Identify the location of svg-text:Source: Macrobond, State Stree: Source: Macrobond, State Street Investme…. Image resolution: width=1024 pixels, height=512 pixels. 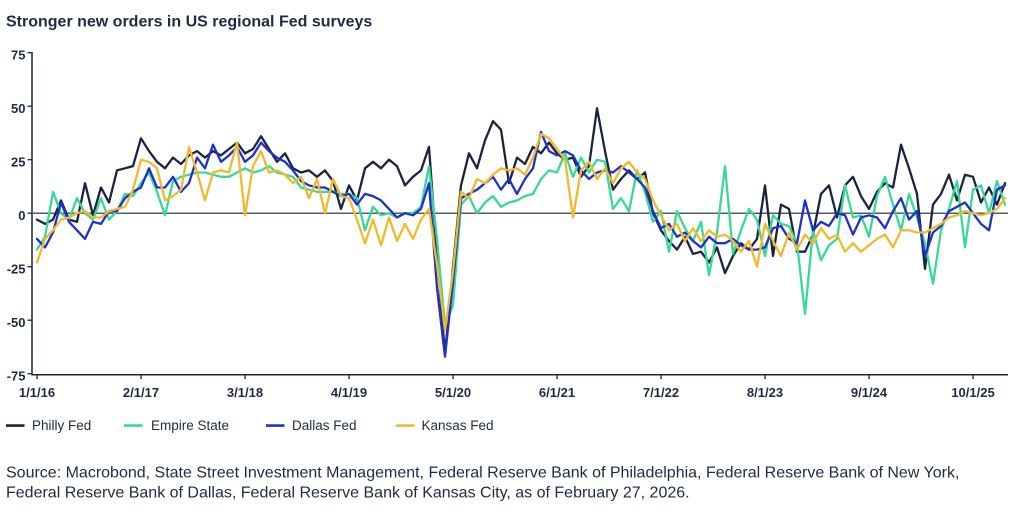
(482, 473).